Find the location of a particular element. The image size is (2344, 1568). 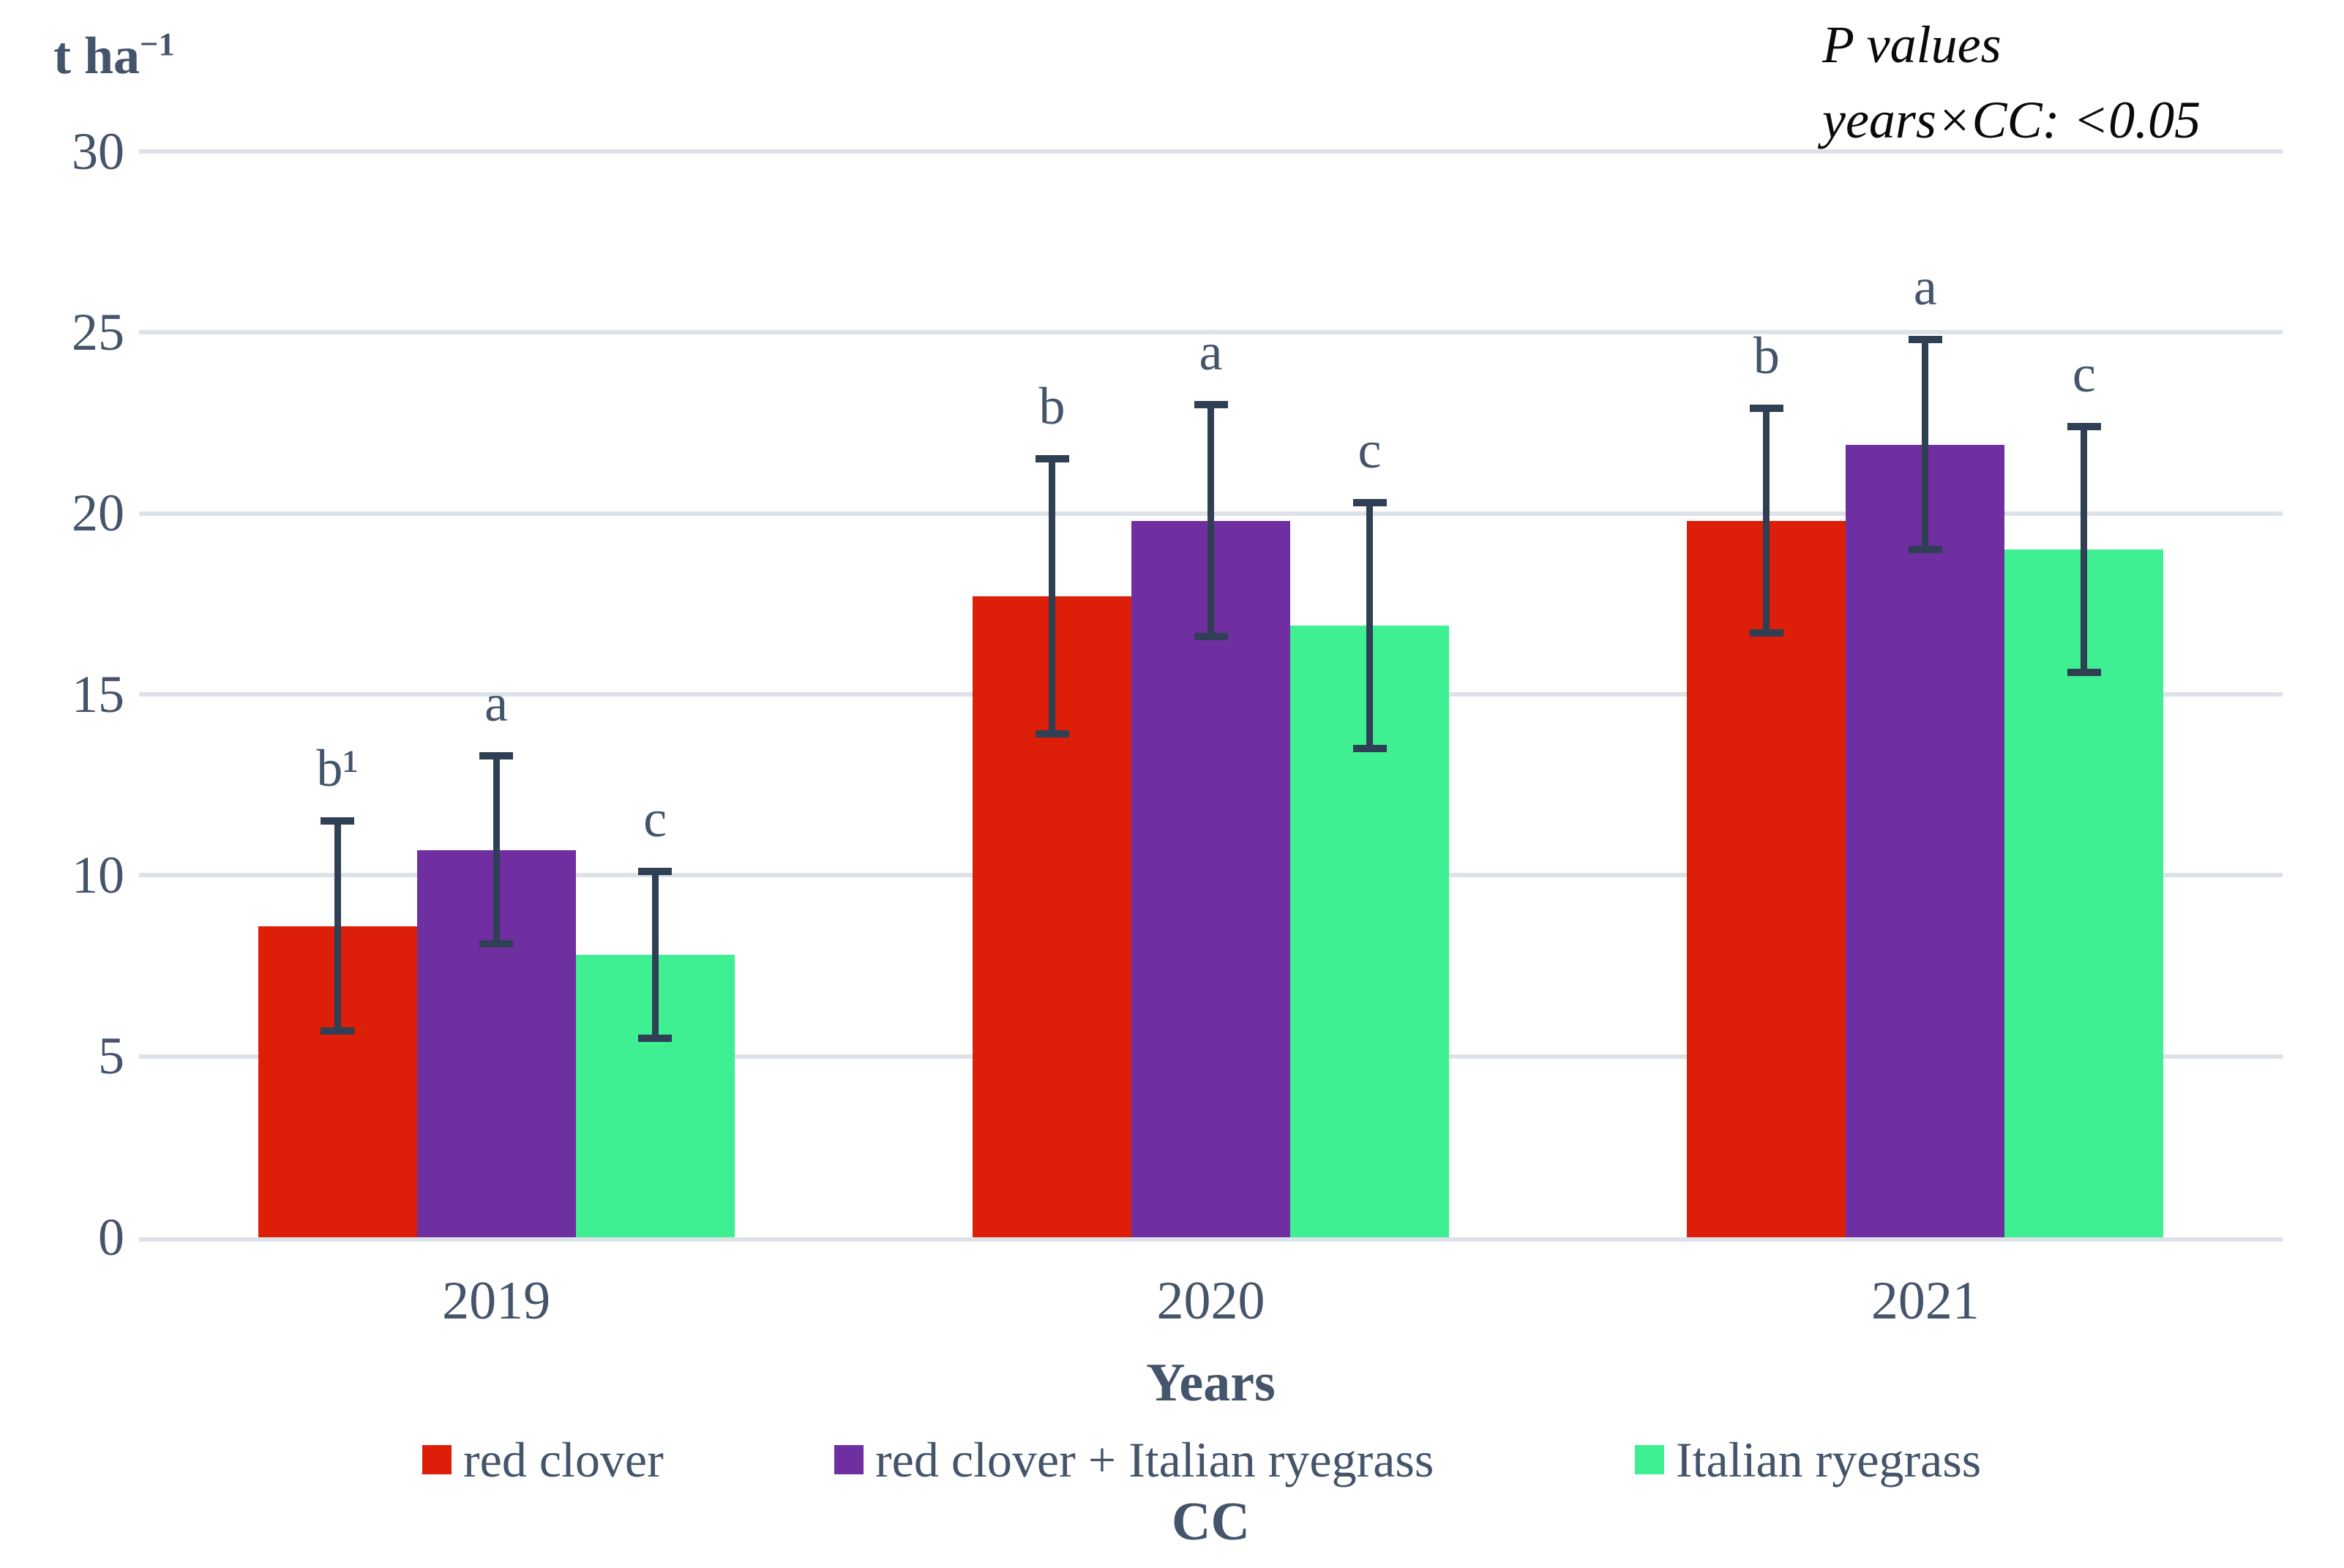

legend-item-label: red clover + Italian ryegrass is located at coordinates (1154, 1459).